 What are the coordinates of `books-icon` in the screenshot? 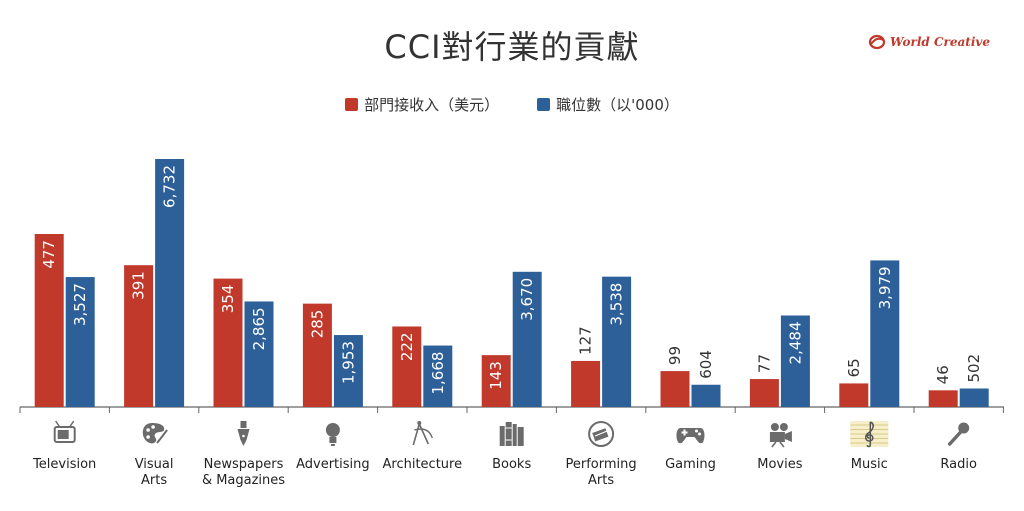 It's located at (511, 434).